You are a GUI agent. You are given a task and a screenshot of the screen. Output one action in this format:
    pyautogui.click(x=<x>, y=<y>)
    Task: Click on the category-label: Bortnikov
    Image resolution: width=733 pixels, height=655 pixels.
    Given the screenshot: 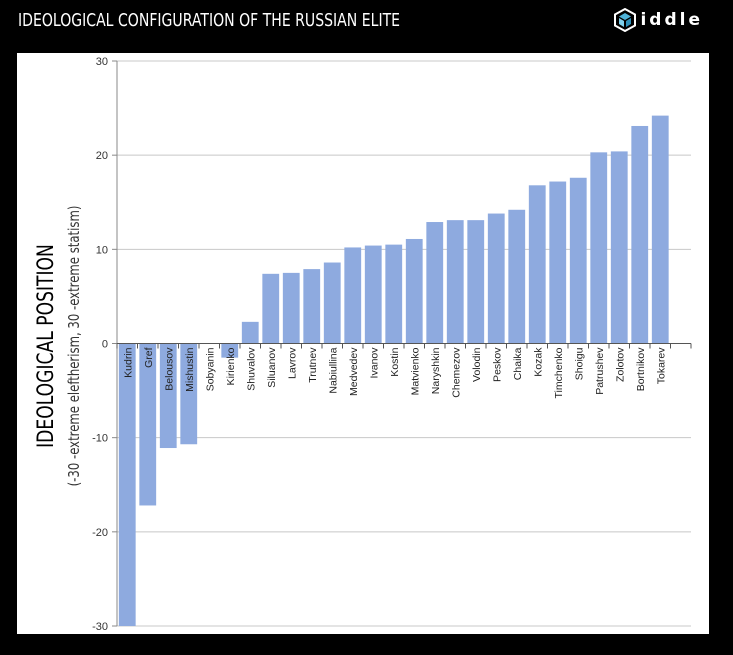 What is the action you would take?
    pyautogui.click(x=641, y=369)
    